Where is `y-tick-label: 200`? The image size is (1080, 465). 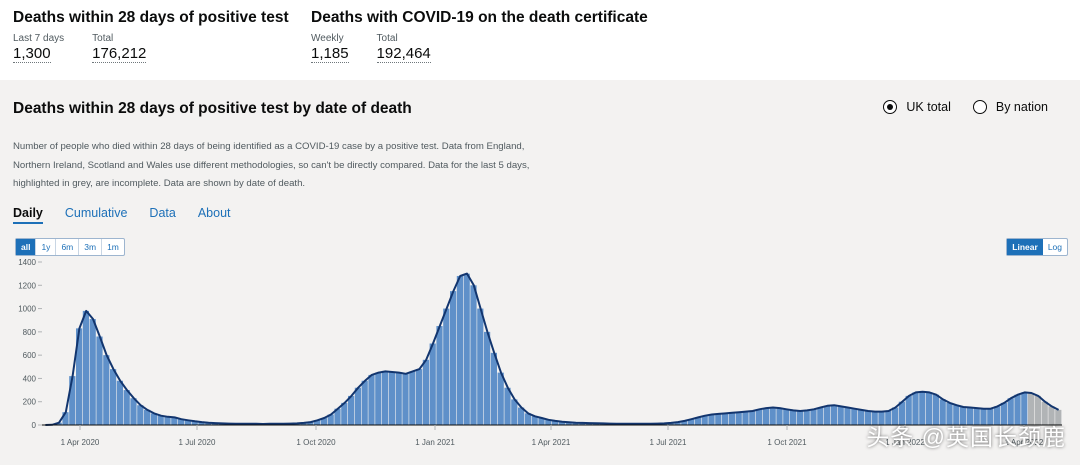
y-tick-label: 200 is located at coordinates (30, 402).